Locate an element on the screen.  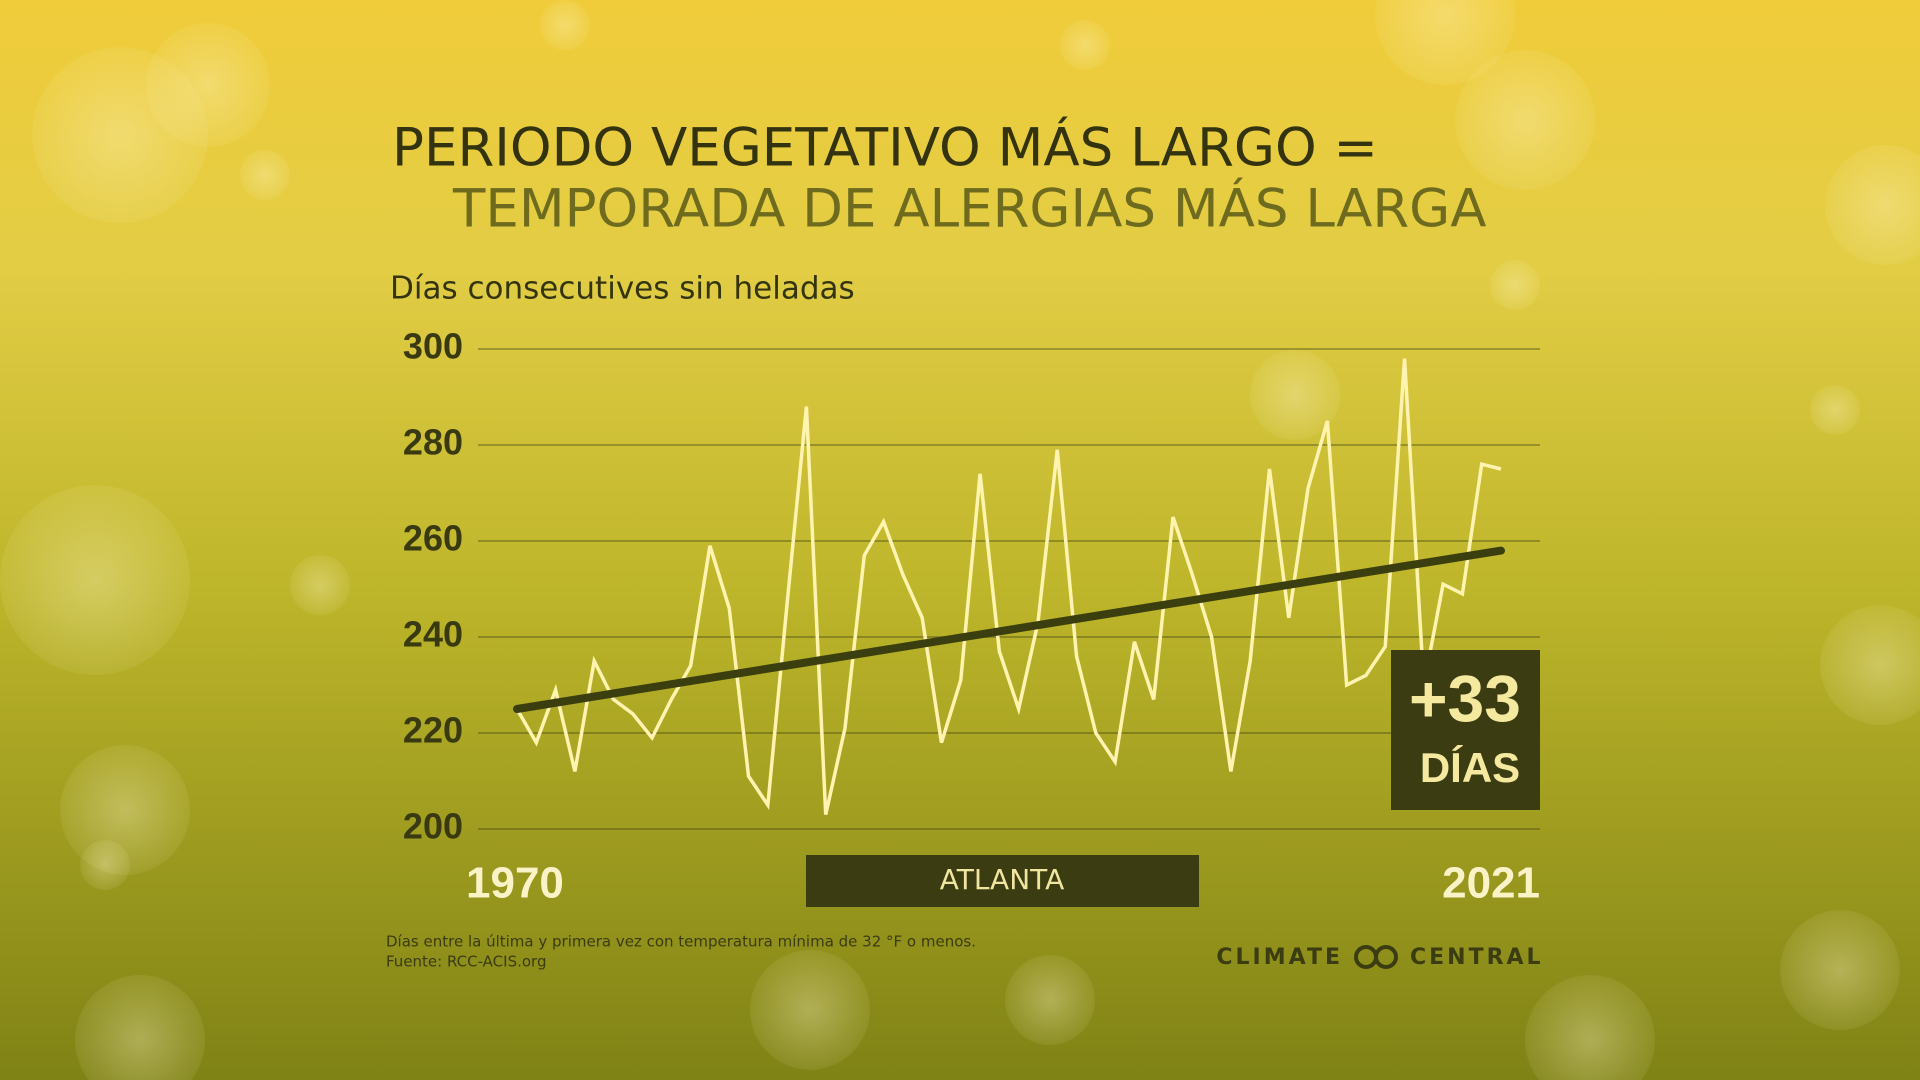
trend-line is located at coordinates (1009, 629).